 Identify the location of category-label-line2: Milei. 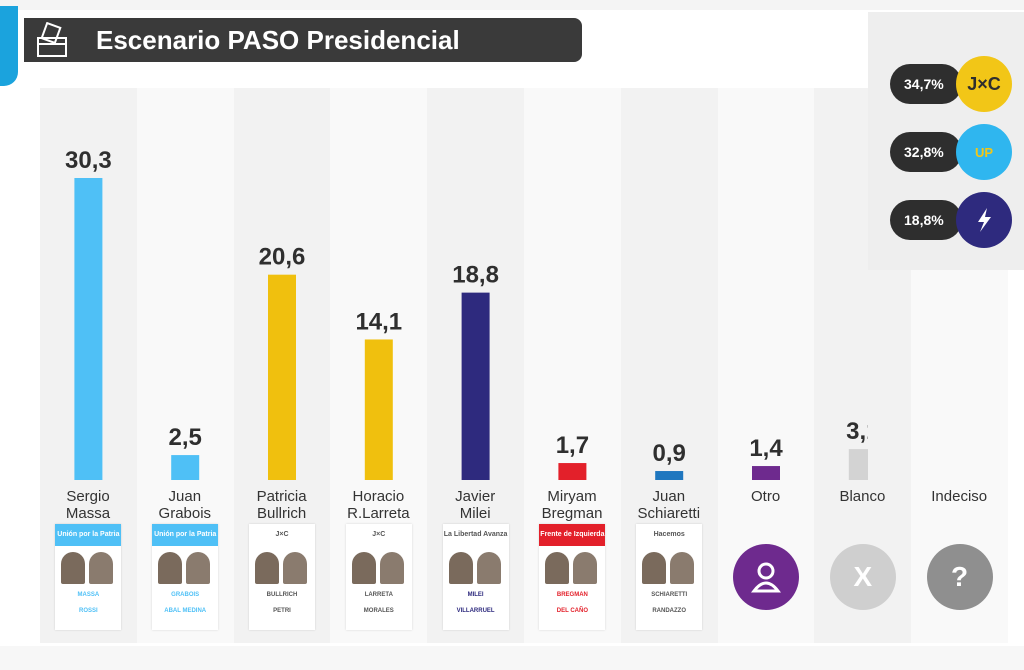
(475, 513).